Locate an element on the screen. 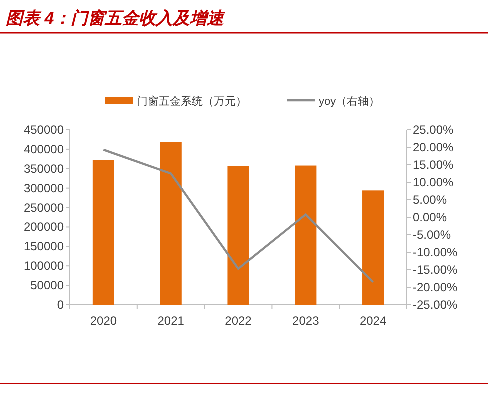 The image size is (488, 406). legend-label: 门窗五金系统（万元） is located at coordinates (192, 101).